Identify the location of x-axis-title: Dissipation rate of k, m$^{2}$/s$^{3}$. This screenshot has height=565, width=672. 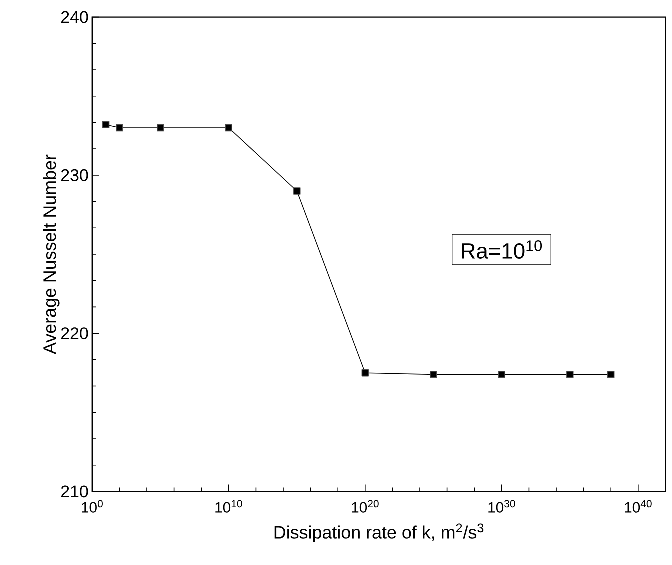
(379, 533).